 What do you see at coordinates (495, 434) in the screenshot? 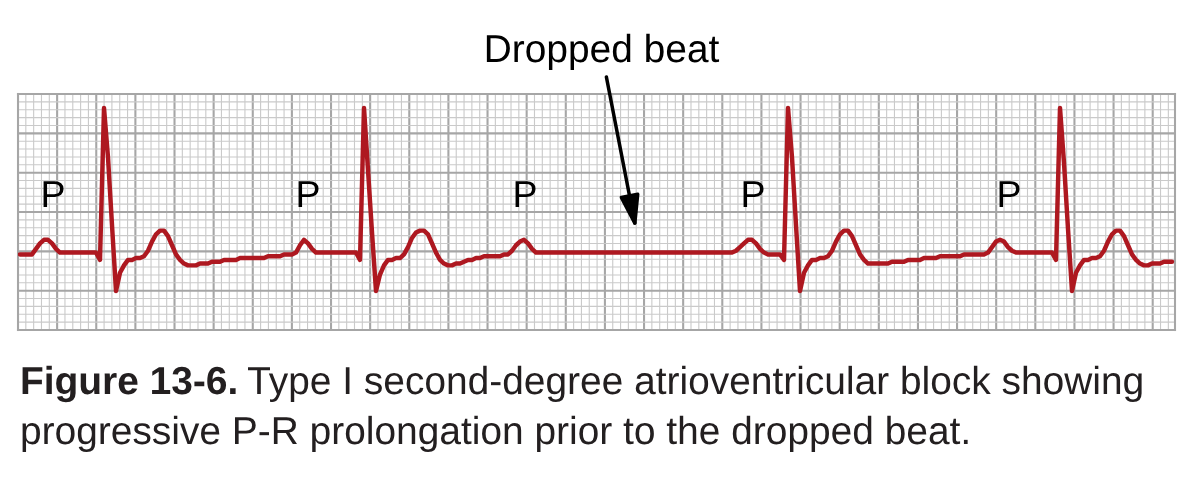
I see `text: progressive P-R prolongation prior to the dropped beat.` at bounding box center [495, 434].